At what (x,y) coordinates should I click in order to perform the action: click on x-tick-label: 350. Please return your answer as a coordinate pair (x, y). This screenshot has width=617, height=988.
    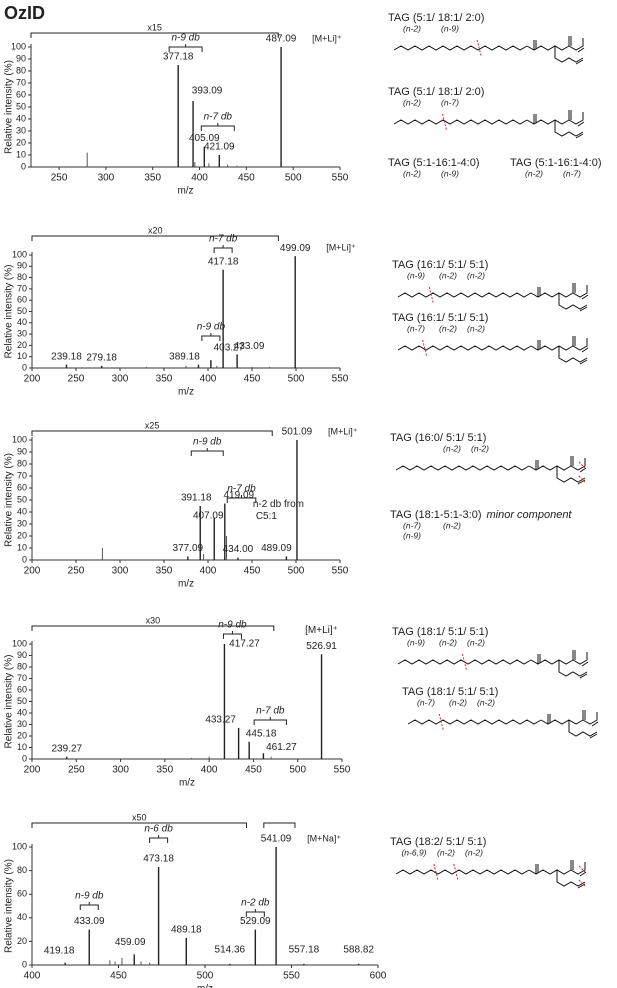
    Looking at the image, I should click on (164, 379).